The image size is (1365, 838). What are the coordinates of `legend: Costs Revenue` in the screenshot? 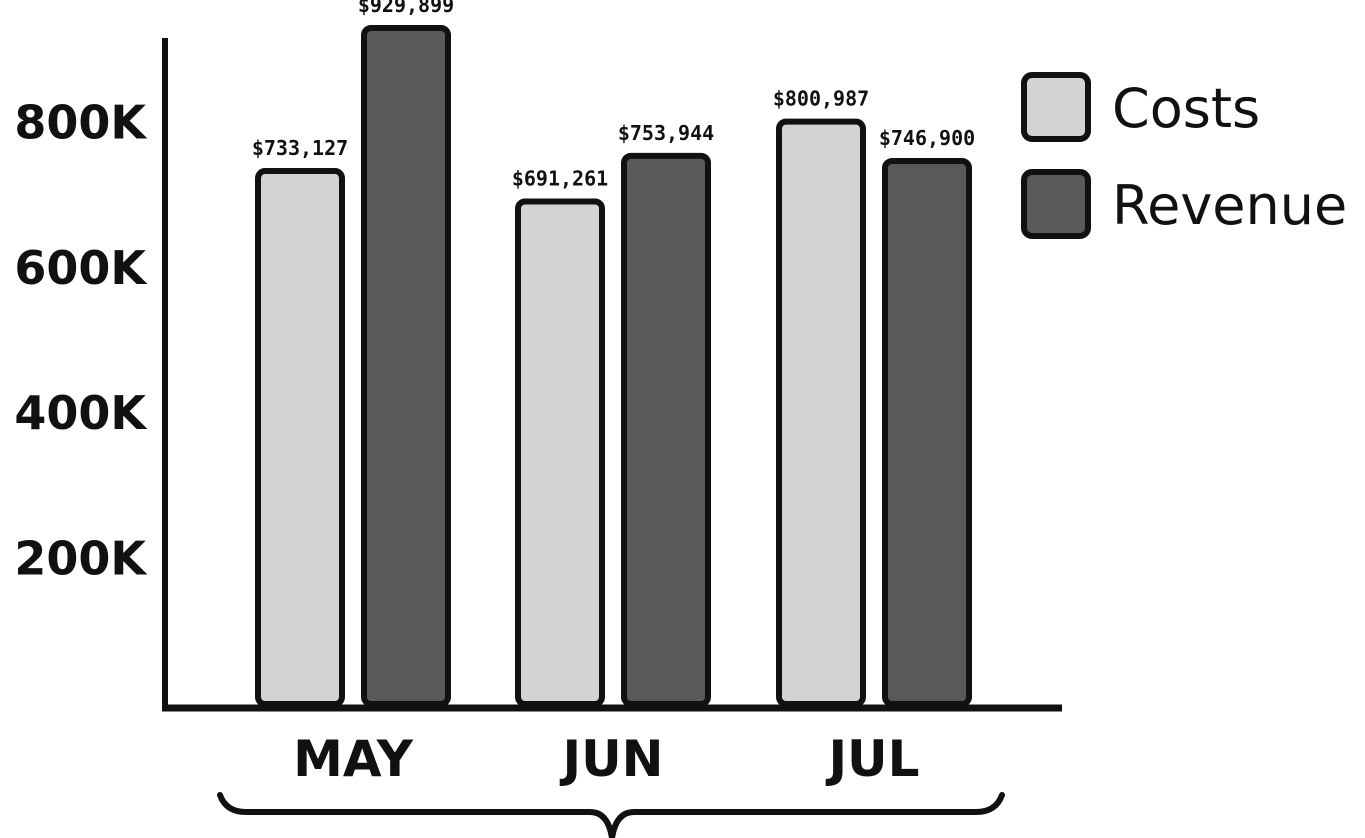 It's located at (1184, 155).